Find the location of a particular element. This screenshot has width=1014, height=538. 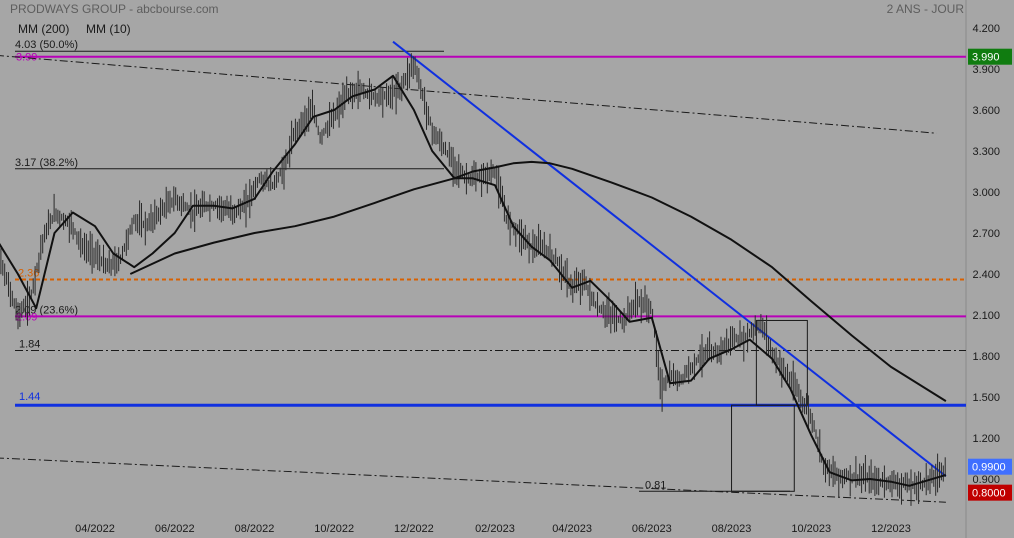

level-label: 1.84 is located at coordinates (29, 345).